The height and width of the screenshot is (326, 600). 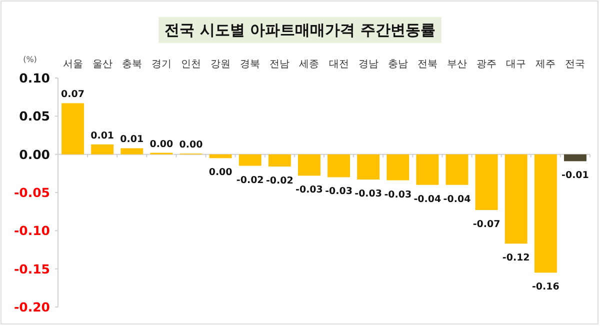 I want to click on y-tick-label: -0.10, so click(x=32, y=230).